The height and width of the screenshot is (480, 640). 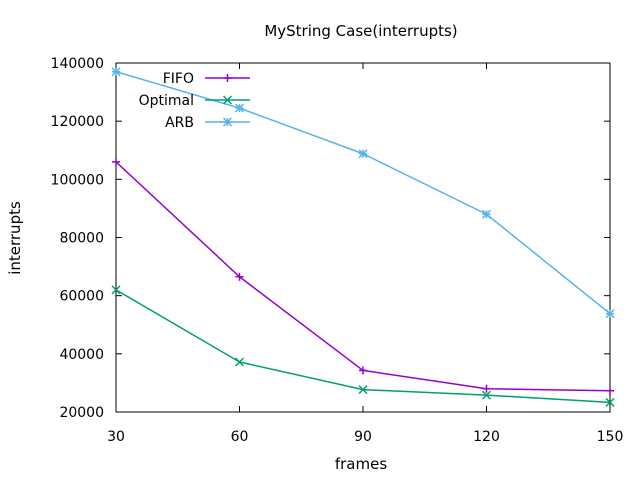 I want to click on legend: FIFO Optimal ARB, so click(x=194, y=101).